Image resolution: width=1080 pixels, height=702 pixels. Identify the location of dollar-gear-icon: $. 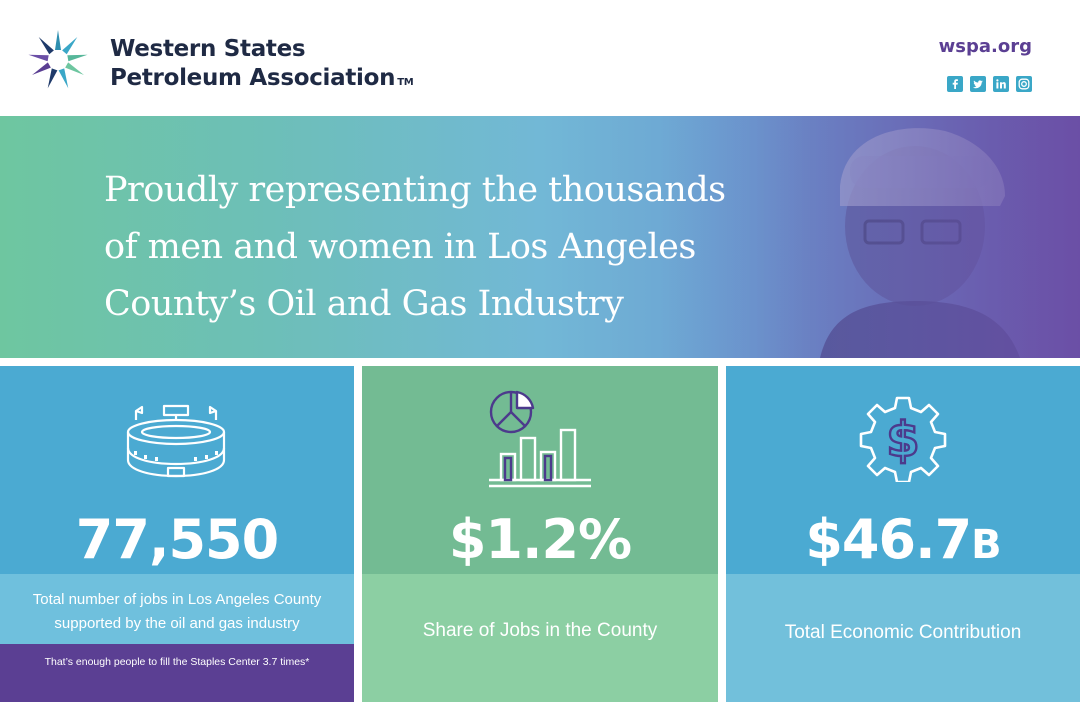
(903, 439).